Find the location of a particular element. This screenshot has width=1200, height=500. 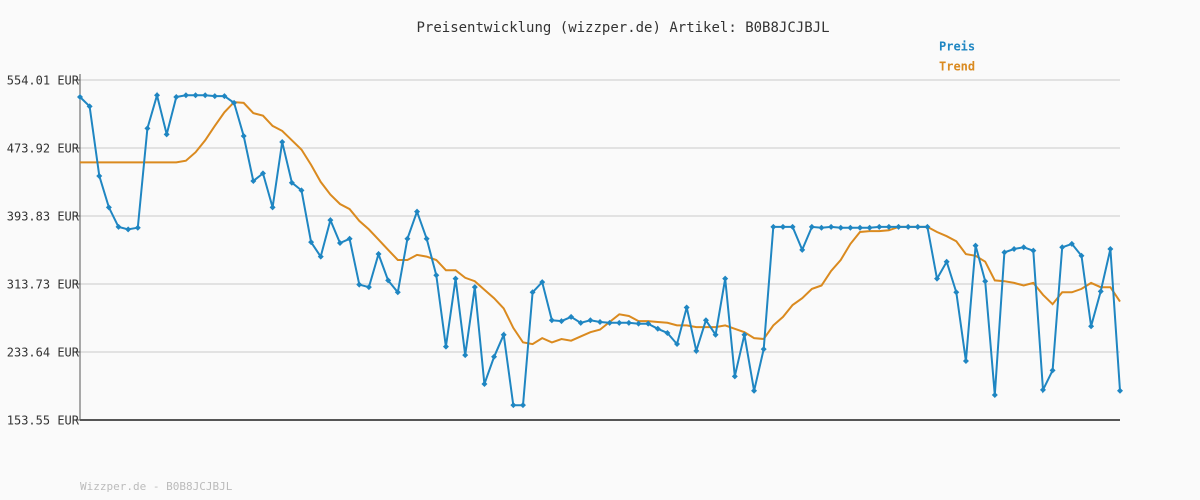

y-tick-label: 393.83 EUR is located at coordinates (43, 216).